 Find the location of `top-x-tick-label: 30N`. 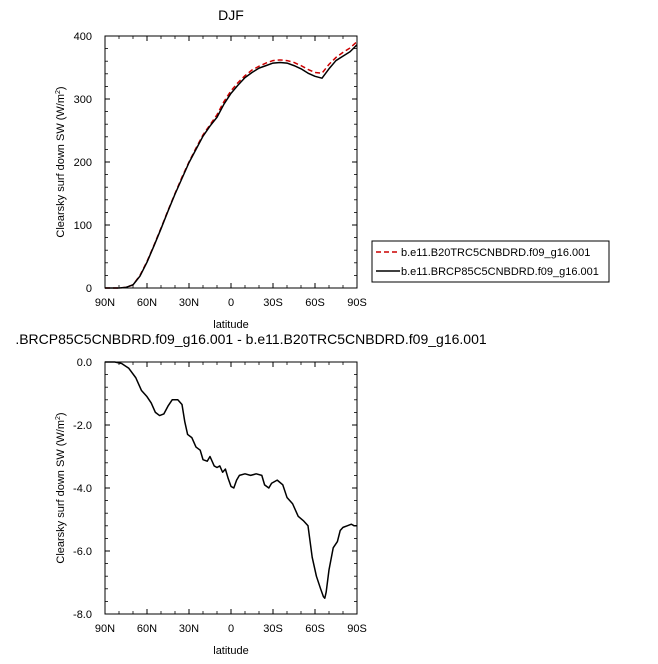

top-x-tick-label: 30N is located at coordinates (189, 303).